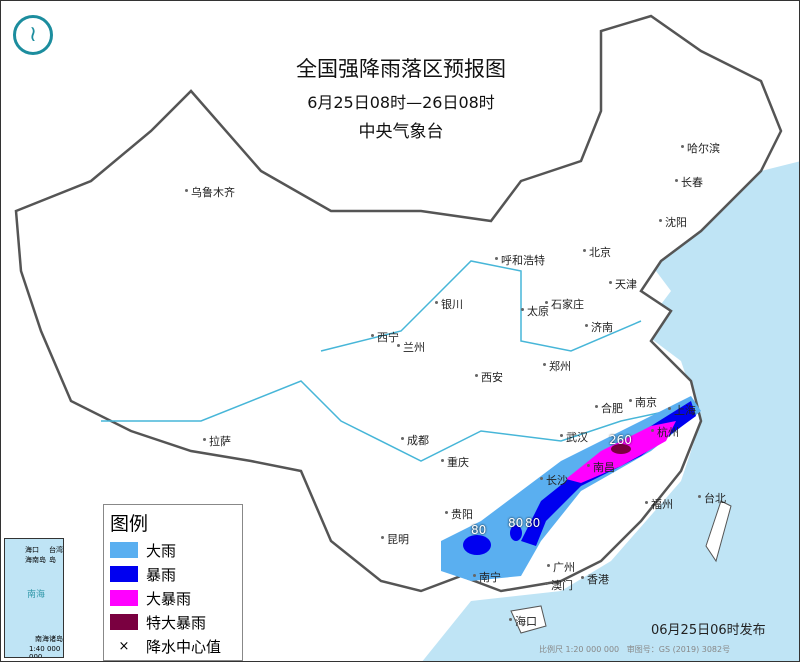  What do you see at coordinates (712, 498) in the screenshot?
I see `city-label: 台北` at bounding box center [712, 498].